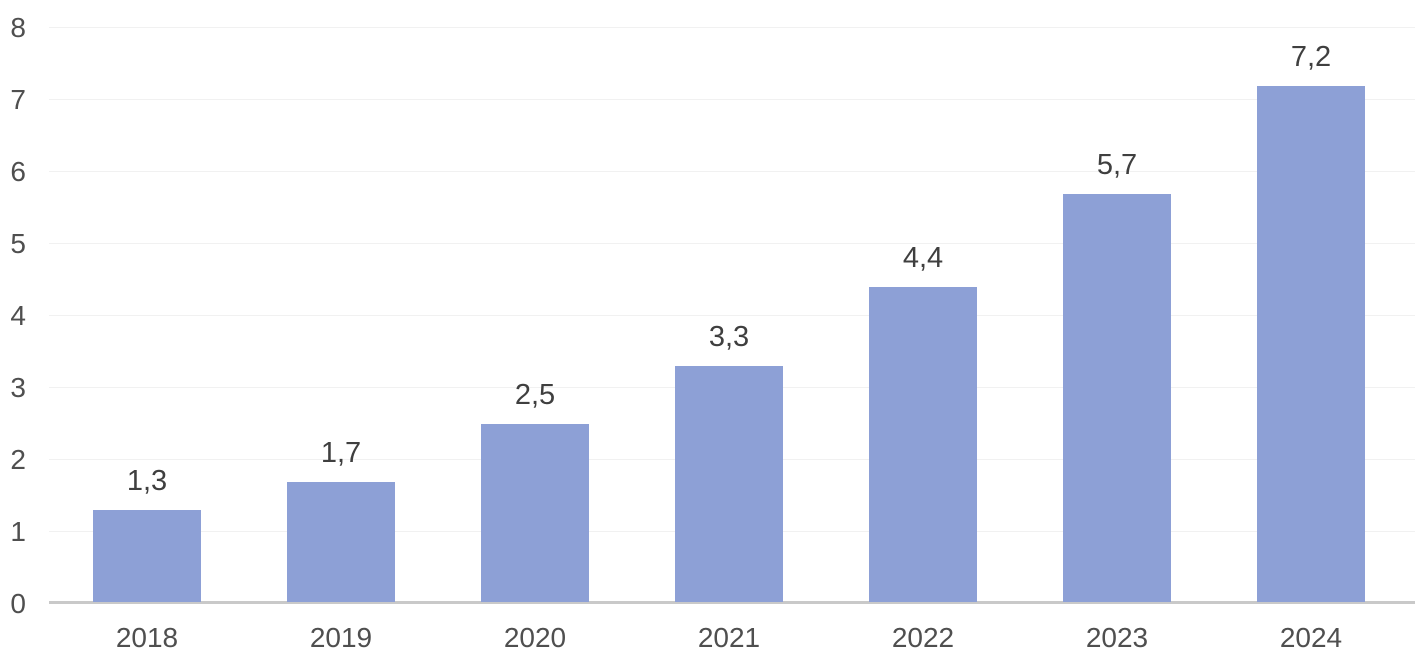 The height and width of the screenshot is (666, 1417). I want to click on x-tick-label: 2019, so click(341, 637).